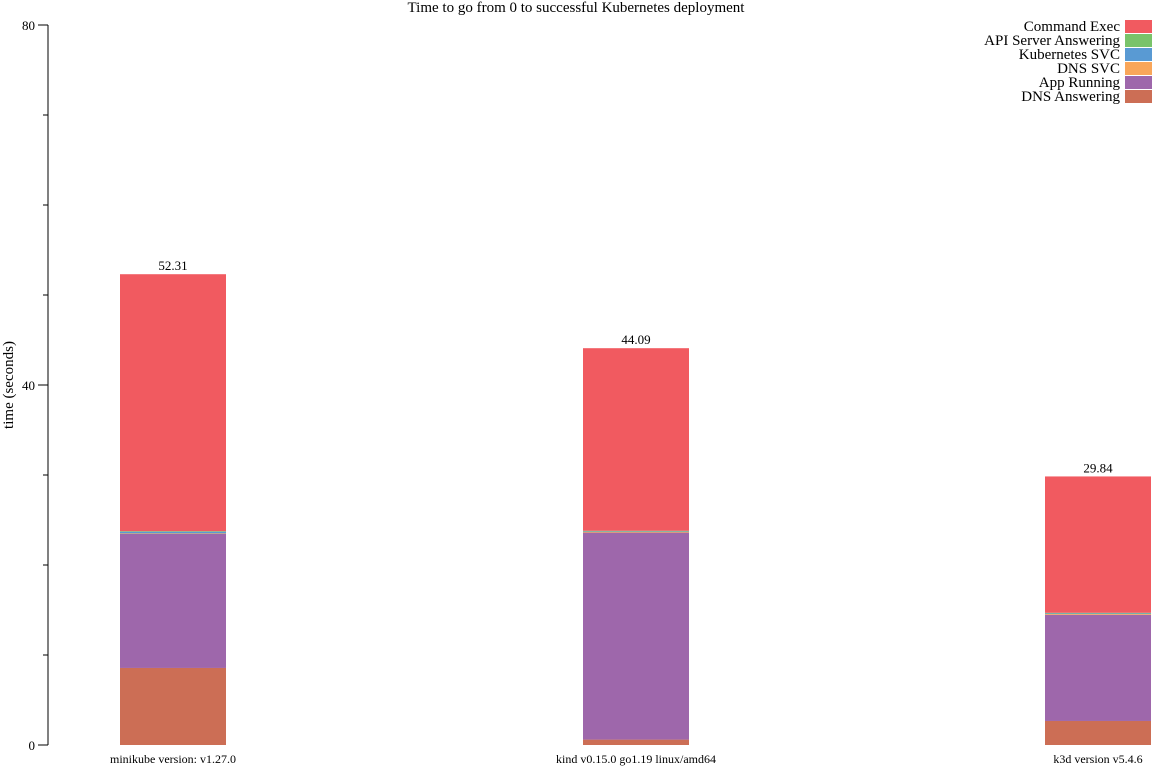 Image resolution: width=1152 pixels, height=768 pixels. Describe the element at coordinates (1072, 27) in the screenshot. I see `legend-label: Command Exec` at that location.